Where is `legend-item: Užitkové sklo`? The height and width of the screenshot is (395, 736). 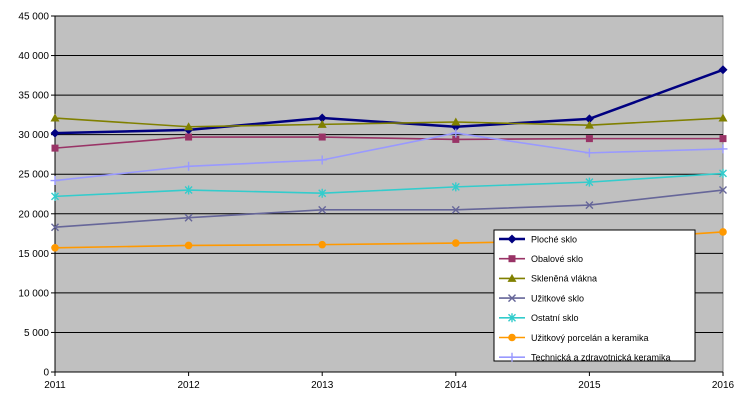 legend-item: Užitkové sklo is located at coordinates (541, 298).